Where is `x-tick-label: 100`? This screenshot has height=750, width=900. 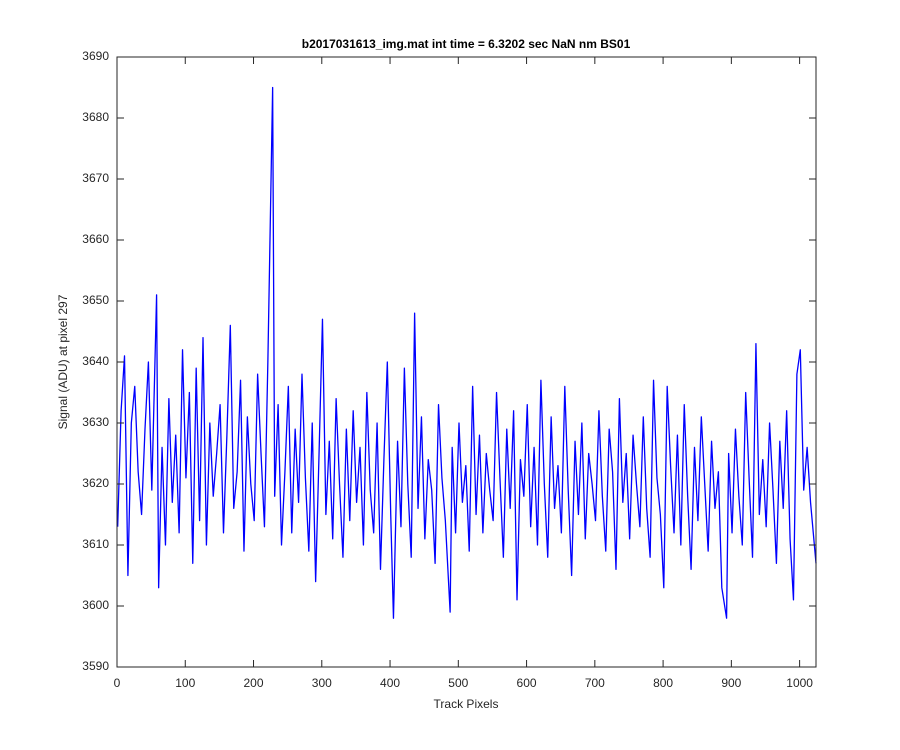 x-tick-label: 100 is located at coordinates (185, 683).